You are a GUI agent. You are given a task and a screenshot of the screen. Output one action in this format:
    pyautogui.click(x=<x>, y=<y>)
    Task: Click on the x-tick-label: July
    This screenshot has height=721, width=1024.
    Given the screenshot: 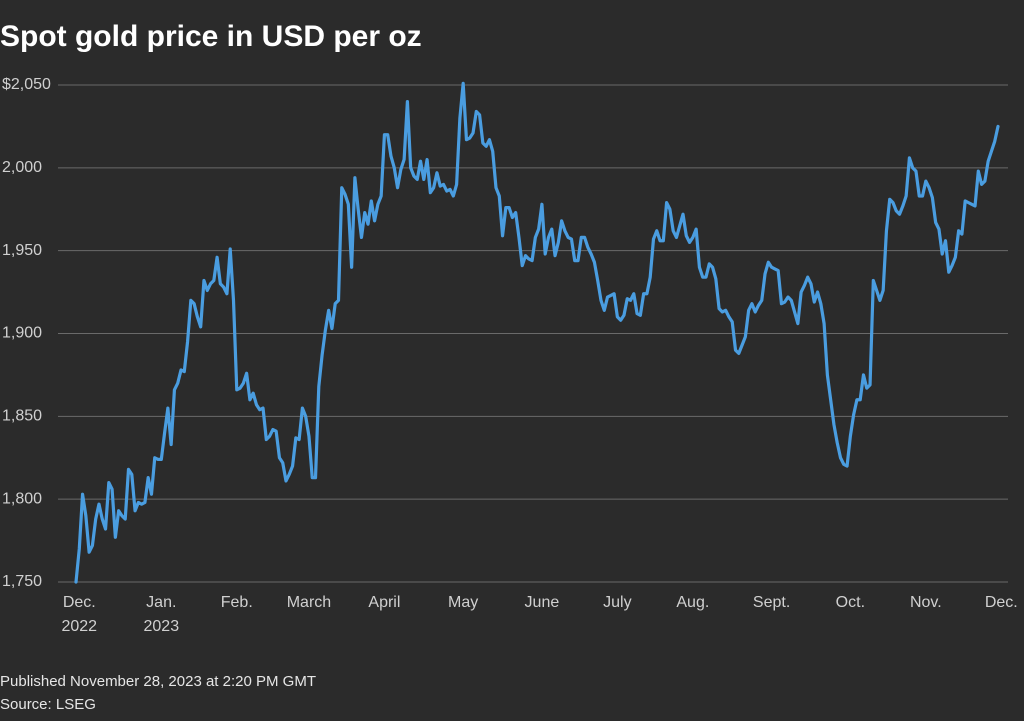 What is the action you would take?
    pyautogui.click(x=617, y=602)
    